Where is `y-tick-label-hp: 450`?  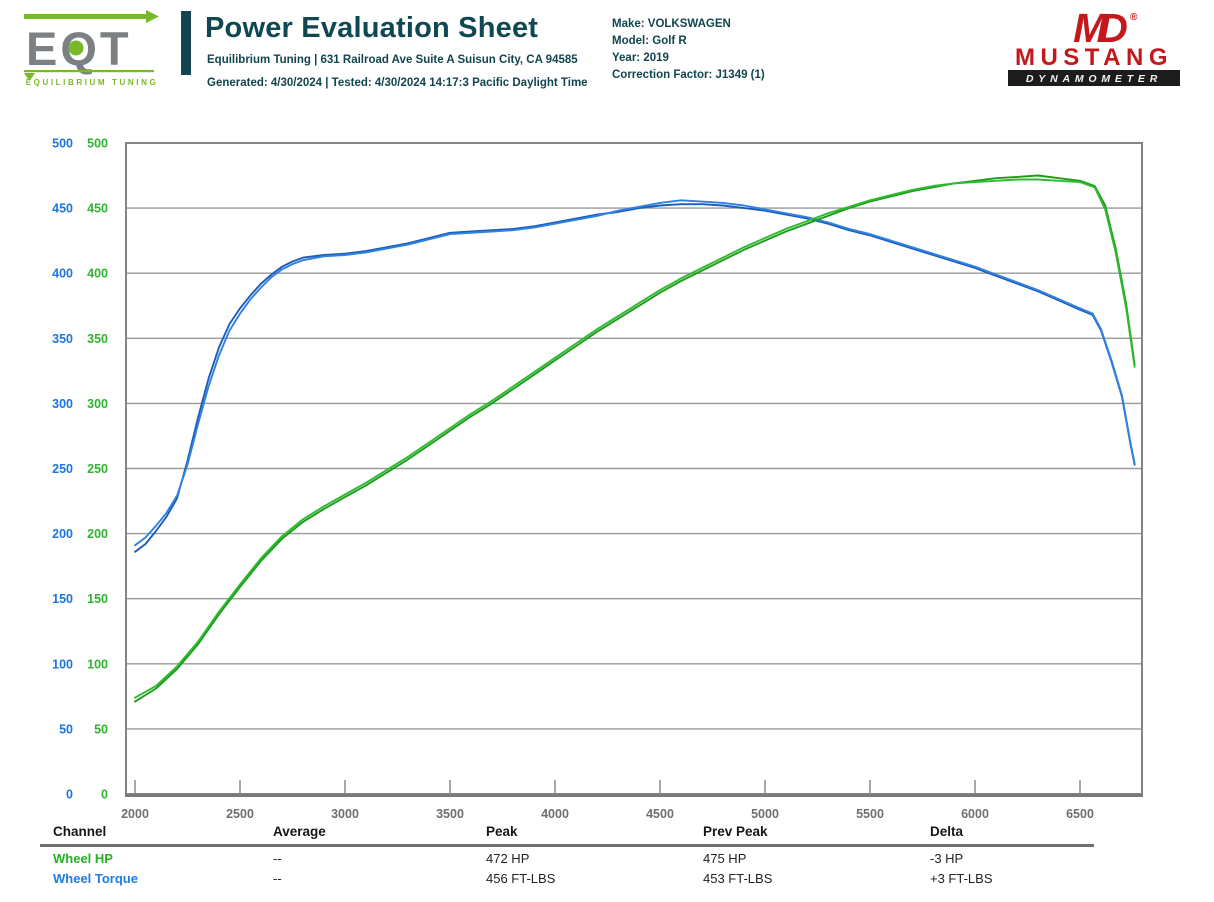
y-tick-label-hp: 450 is located at coordinates (97, 209).